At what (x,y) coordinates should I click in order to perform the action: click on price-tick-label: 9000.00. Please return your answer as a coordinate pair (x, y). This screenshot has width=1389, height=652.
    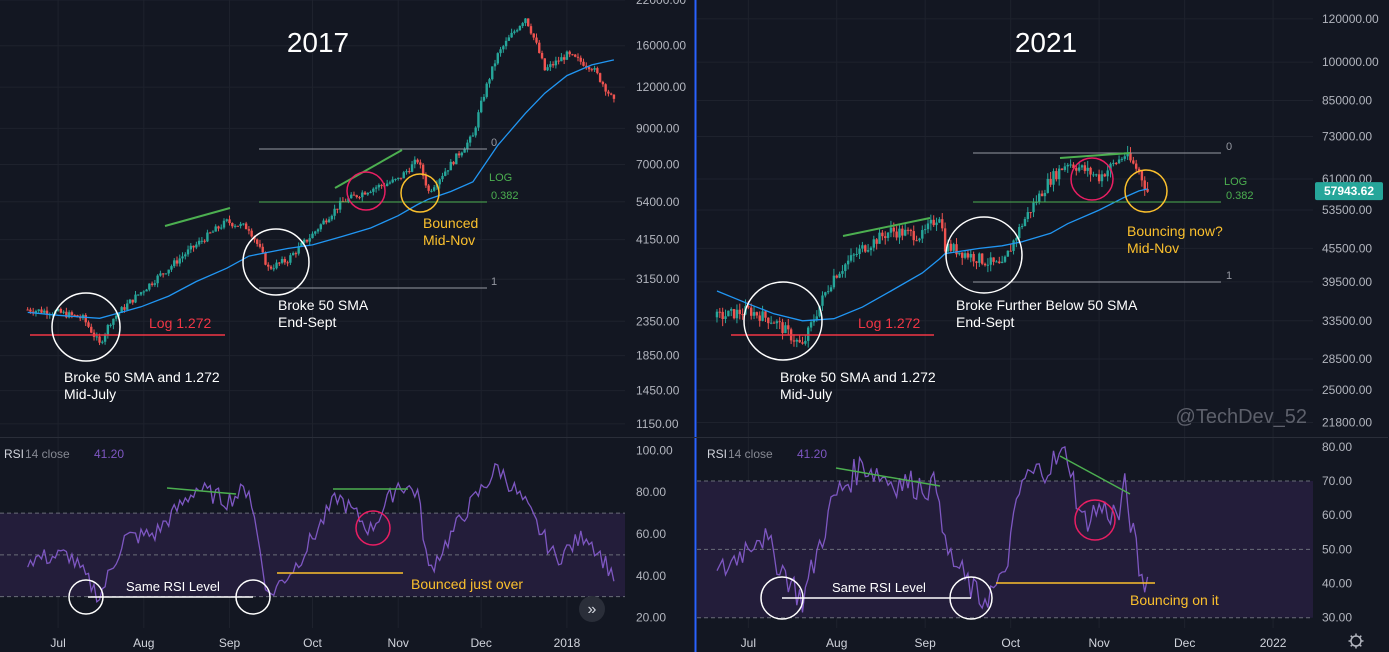
    Looking at the image, I should click on (658, 128).